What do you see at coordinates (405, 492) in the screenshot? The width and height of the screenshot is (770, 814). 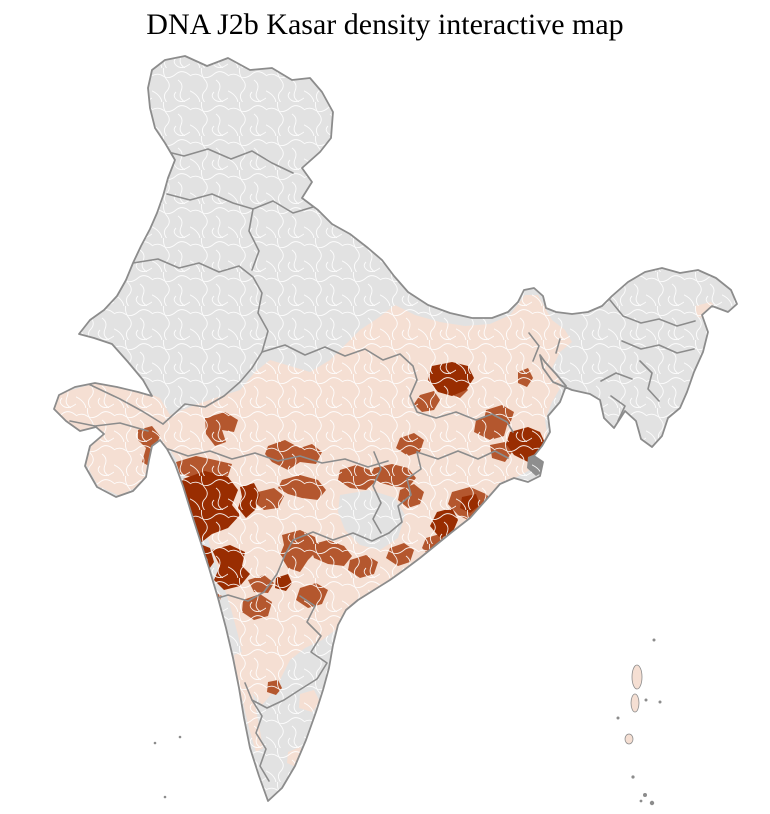 I see `border-odisha-west` at bounding box center [405, 492].